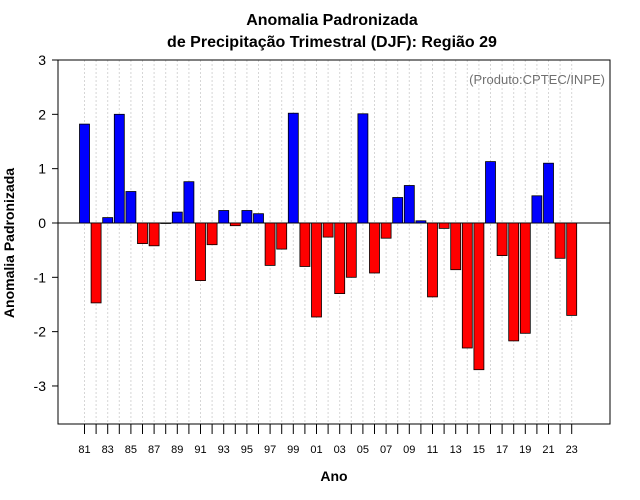  What do you see at coordinates (560, 240) in the screenshot?
I see `bar-2022` at bounding box center [560, 240].